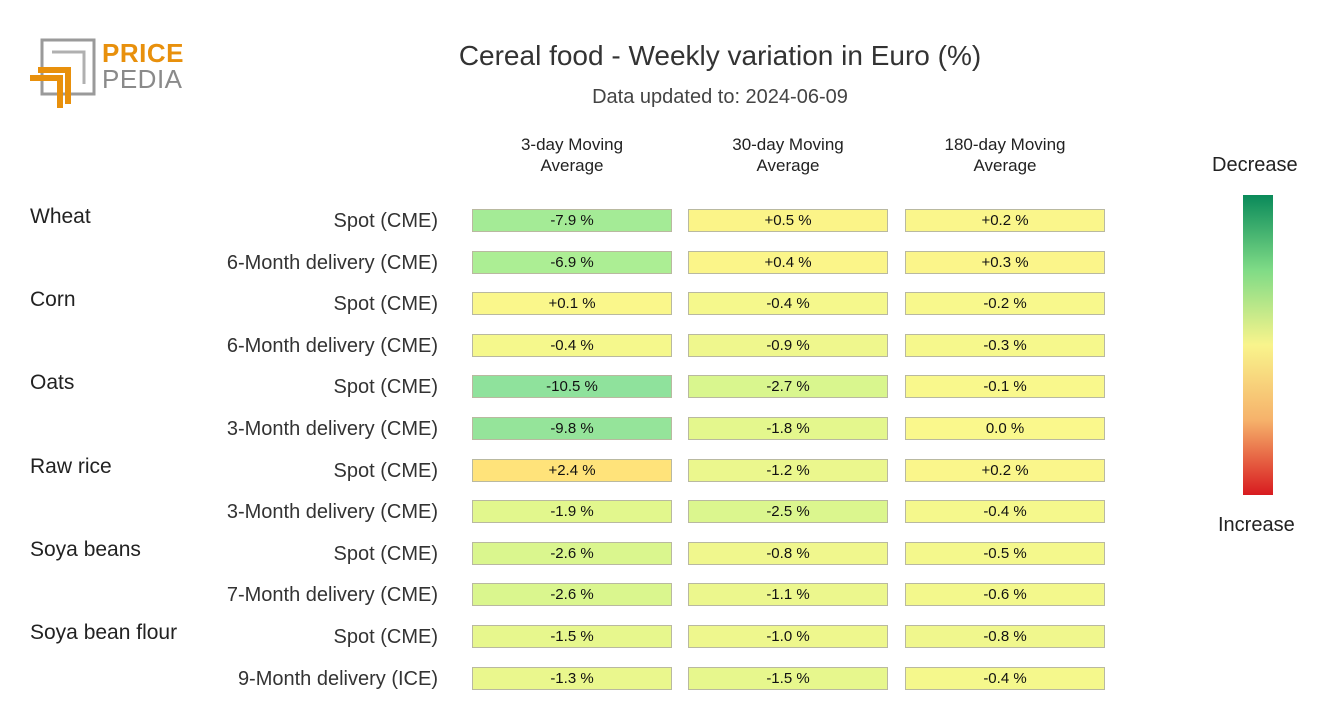  I want to click on group-label: Raw rice, so click(71, 466).